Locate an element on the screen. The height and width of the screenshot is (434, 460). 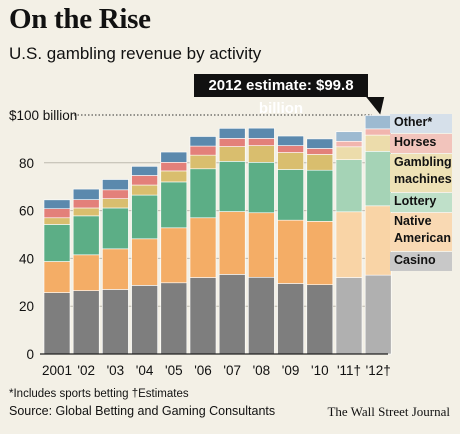
legend-other: Other* is located at coordinates (421, 123).